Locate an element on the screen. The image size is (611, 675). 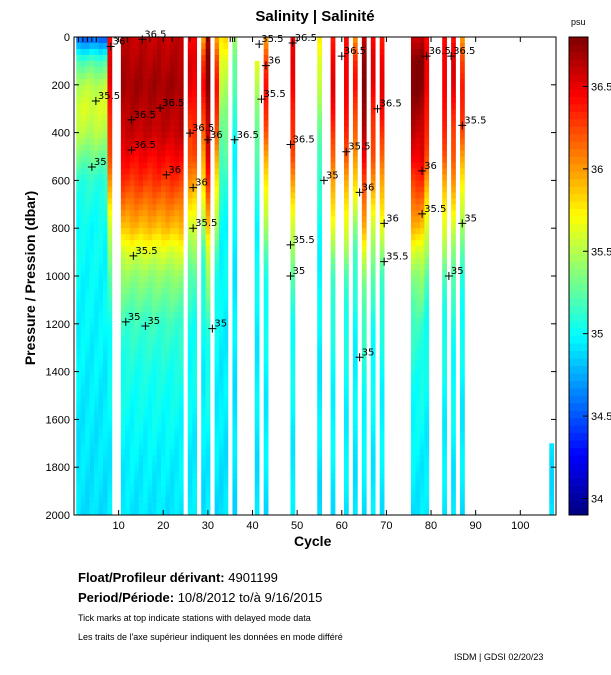
float-label: Float/Profileur dérivant: is located at coordinates (151, 577).